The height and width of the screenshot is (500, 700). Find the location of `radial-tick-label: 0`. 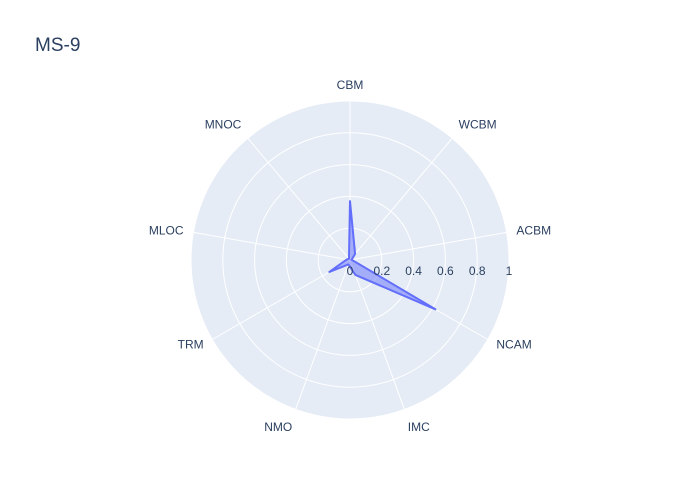

radial-tick-label: 0 is located at coordinates (350, 271).